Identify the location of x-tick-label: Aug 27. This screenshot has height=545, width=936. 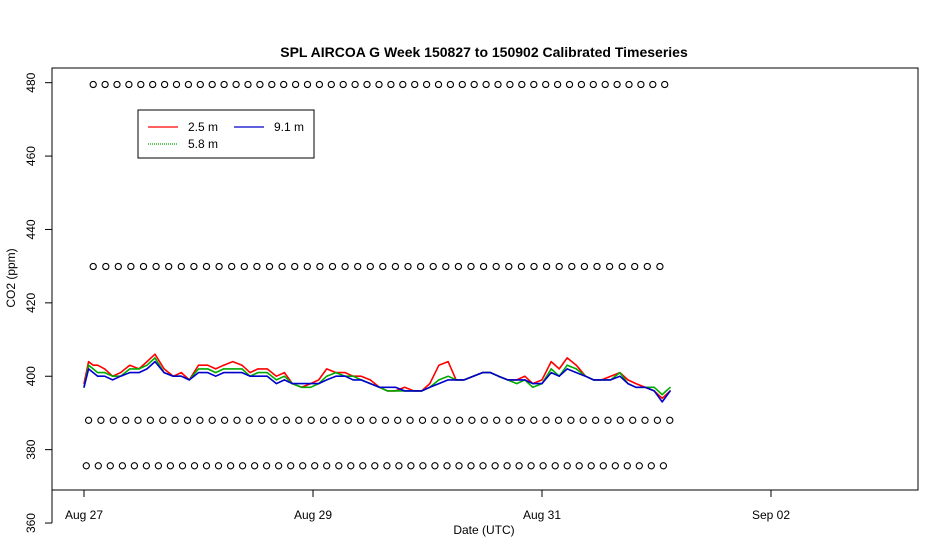
(84, 515).